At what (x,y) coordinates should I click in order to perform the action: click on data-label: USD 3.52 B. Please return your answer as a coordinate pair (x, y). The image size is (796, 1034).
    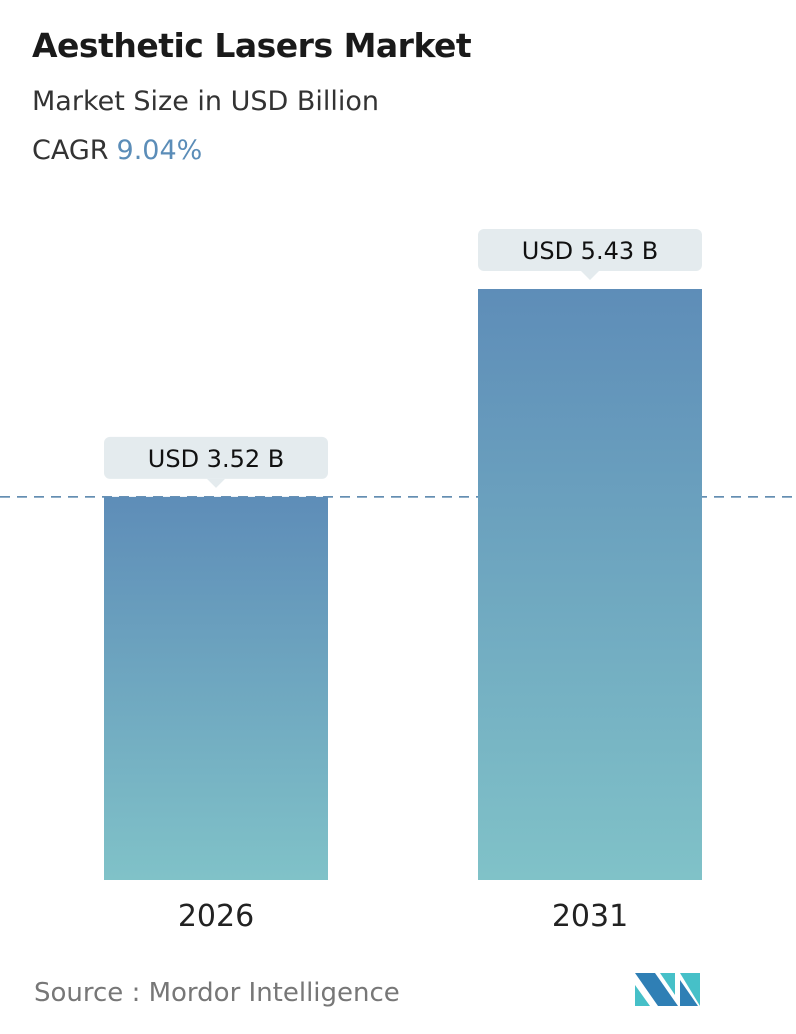
    Looking at the image, I should click on (216, 459).